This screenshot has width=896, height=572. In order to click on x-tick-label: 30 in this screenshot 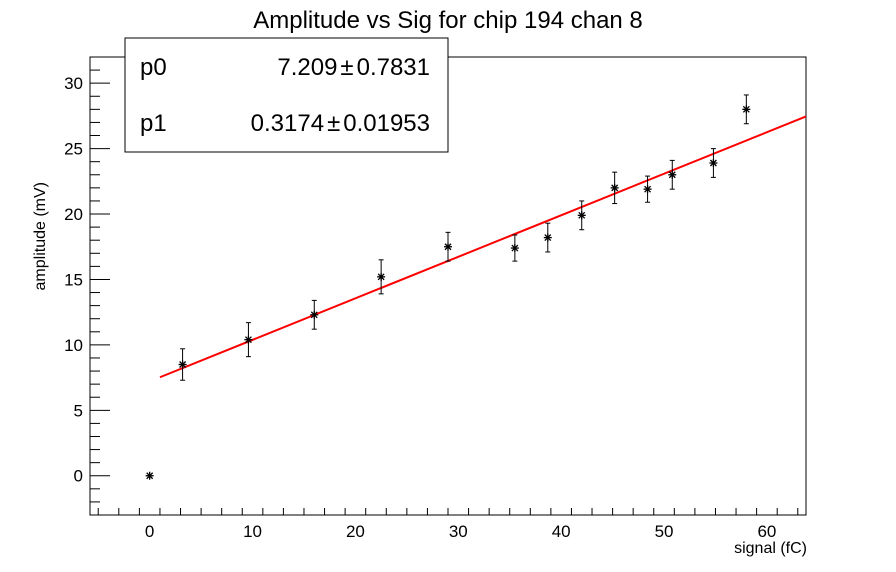, I will do `click(458, 531)`.